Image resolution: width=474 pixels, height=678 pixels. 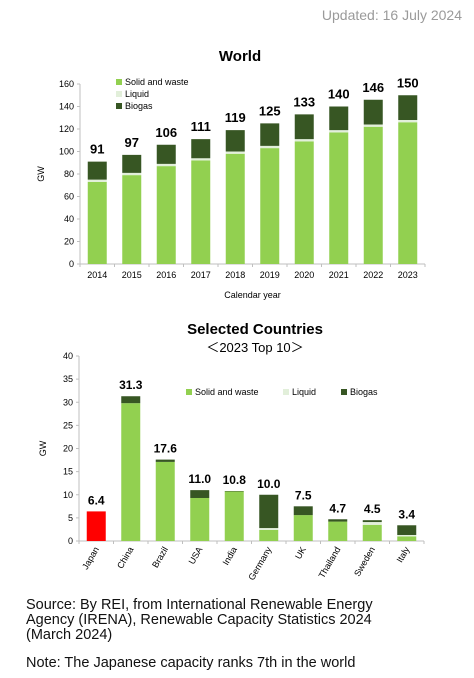 What do you see at coordinates (166, 154) in the screenshot?
I see `chart1-bar-biogas-2016` at bounding box center [166, 154].